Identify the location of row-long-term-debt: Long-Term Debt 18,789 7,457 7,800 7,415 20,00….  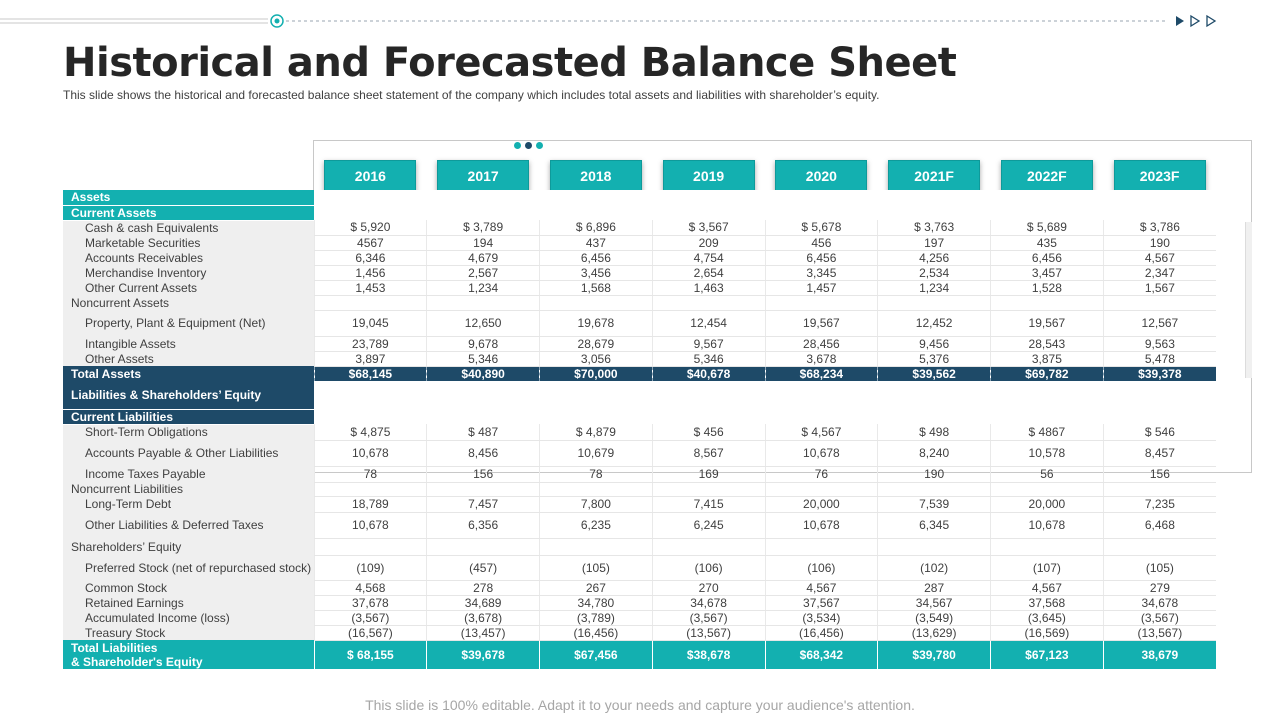
(639, 504).